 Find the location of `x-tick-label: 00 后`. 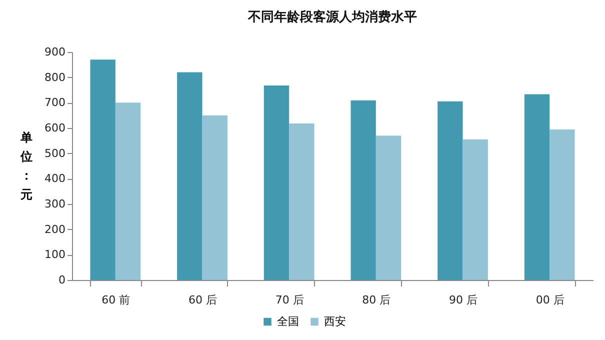

x-tick-label: 00 后 is located at coordinates (550, 300).